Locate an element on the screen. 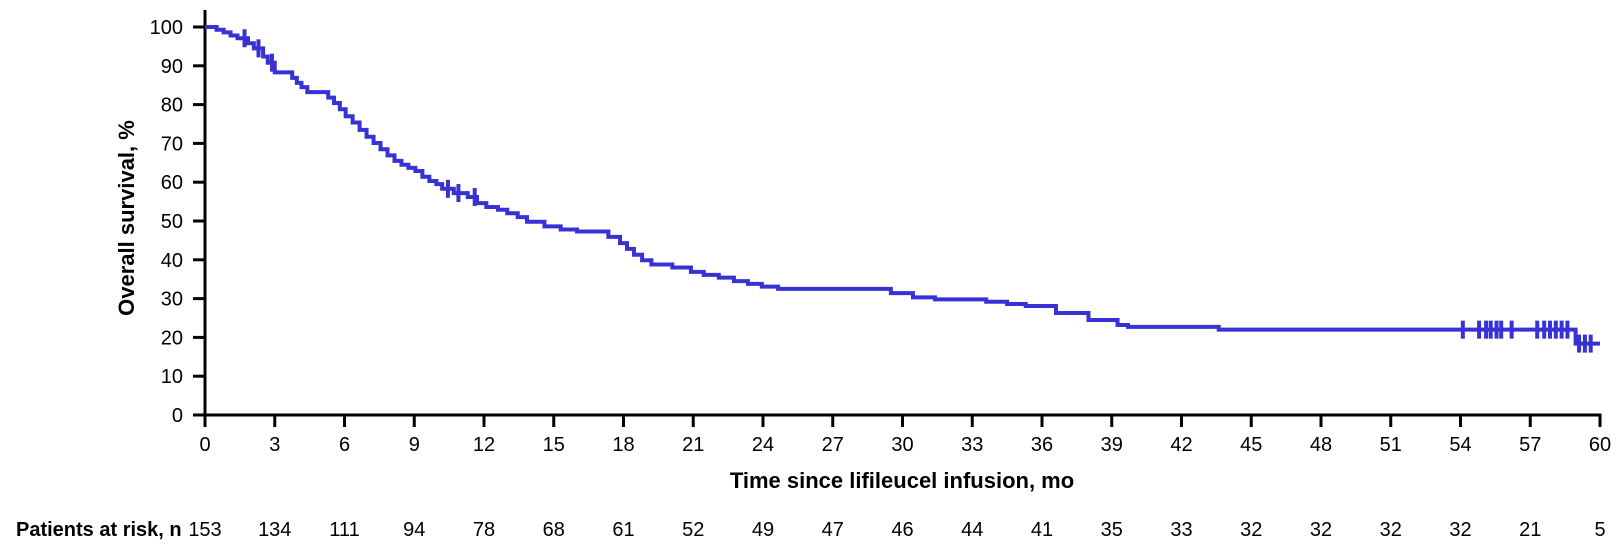 Image resolution: width=1618 pixels, height=552 pixels. risk-count: 111 is located at coordinates (344, 530).